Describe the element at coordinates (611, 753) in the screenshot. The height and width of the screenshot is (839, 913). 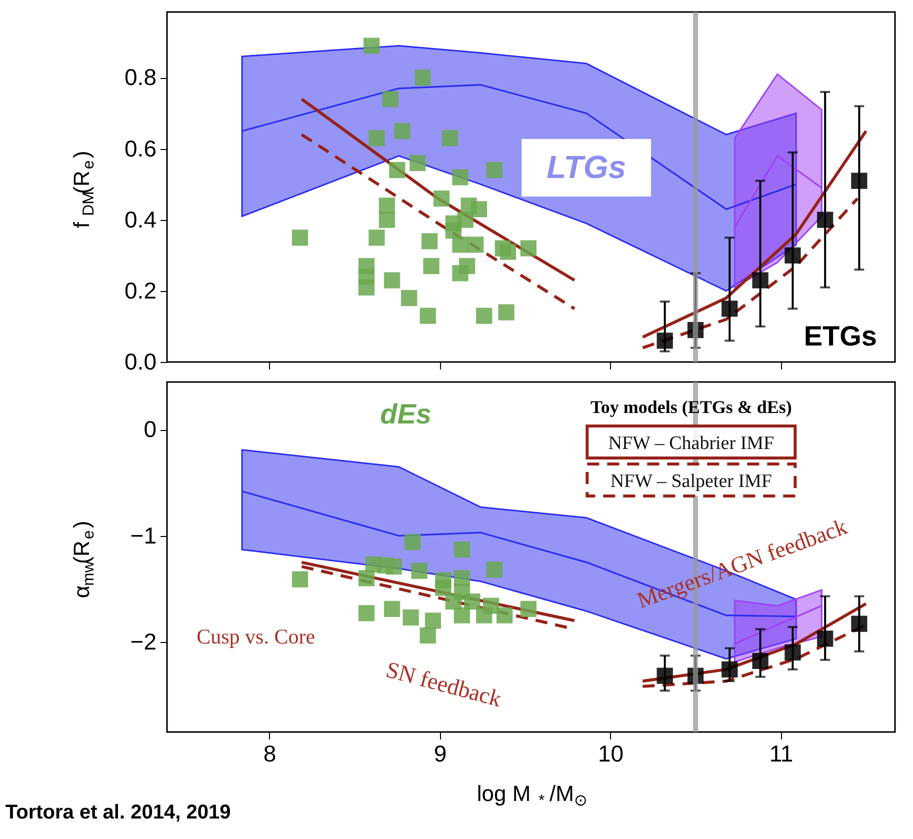
I see `x-tick-label: 10` at that location.